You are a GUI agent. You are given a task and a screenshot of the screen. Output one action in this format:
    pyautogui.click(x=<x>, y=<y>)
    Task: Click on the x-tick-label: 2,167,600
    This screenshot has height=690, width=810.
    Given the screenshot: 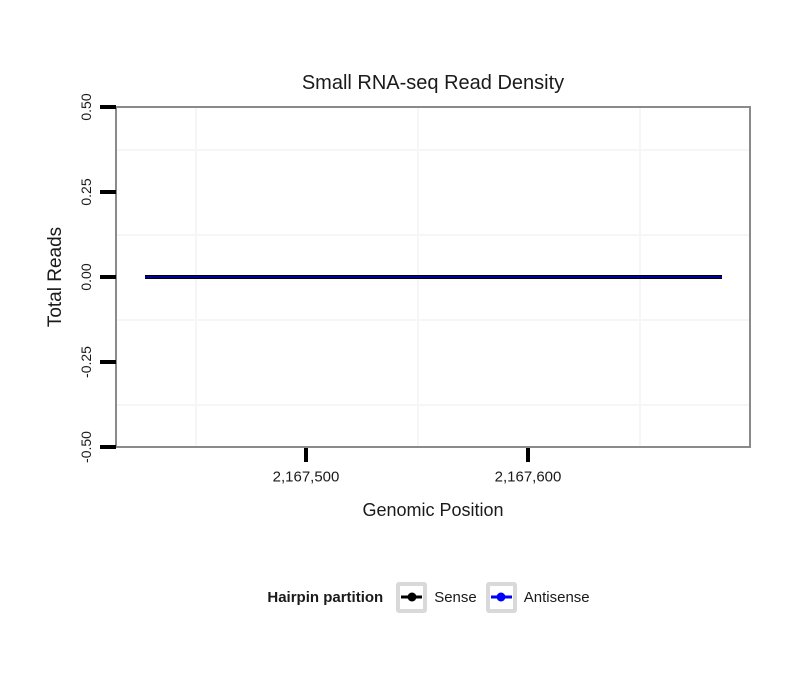 What is the action you would take?
    pyautogui.click(x=528, y=477)
    